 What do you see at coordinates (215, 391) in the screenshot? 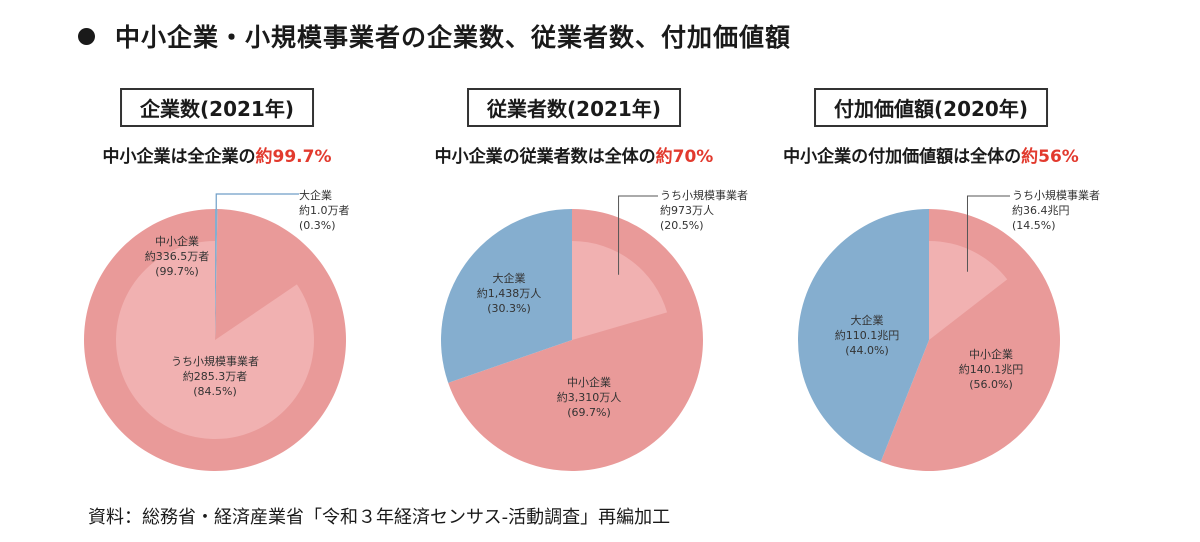
I see `label-small-line3: (84.5%)` at bounding box center [215, 391].